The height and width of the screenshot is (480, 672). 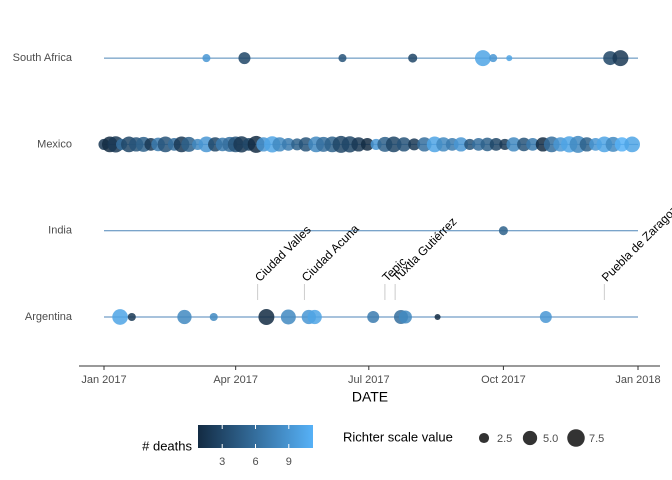 What do you see at coordinates (255, 436) in the screenshot?
I see `colorbar` at bounding box center [255, 436].